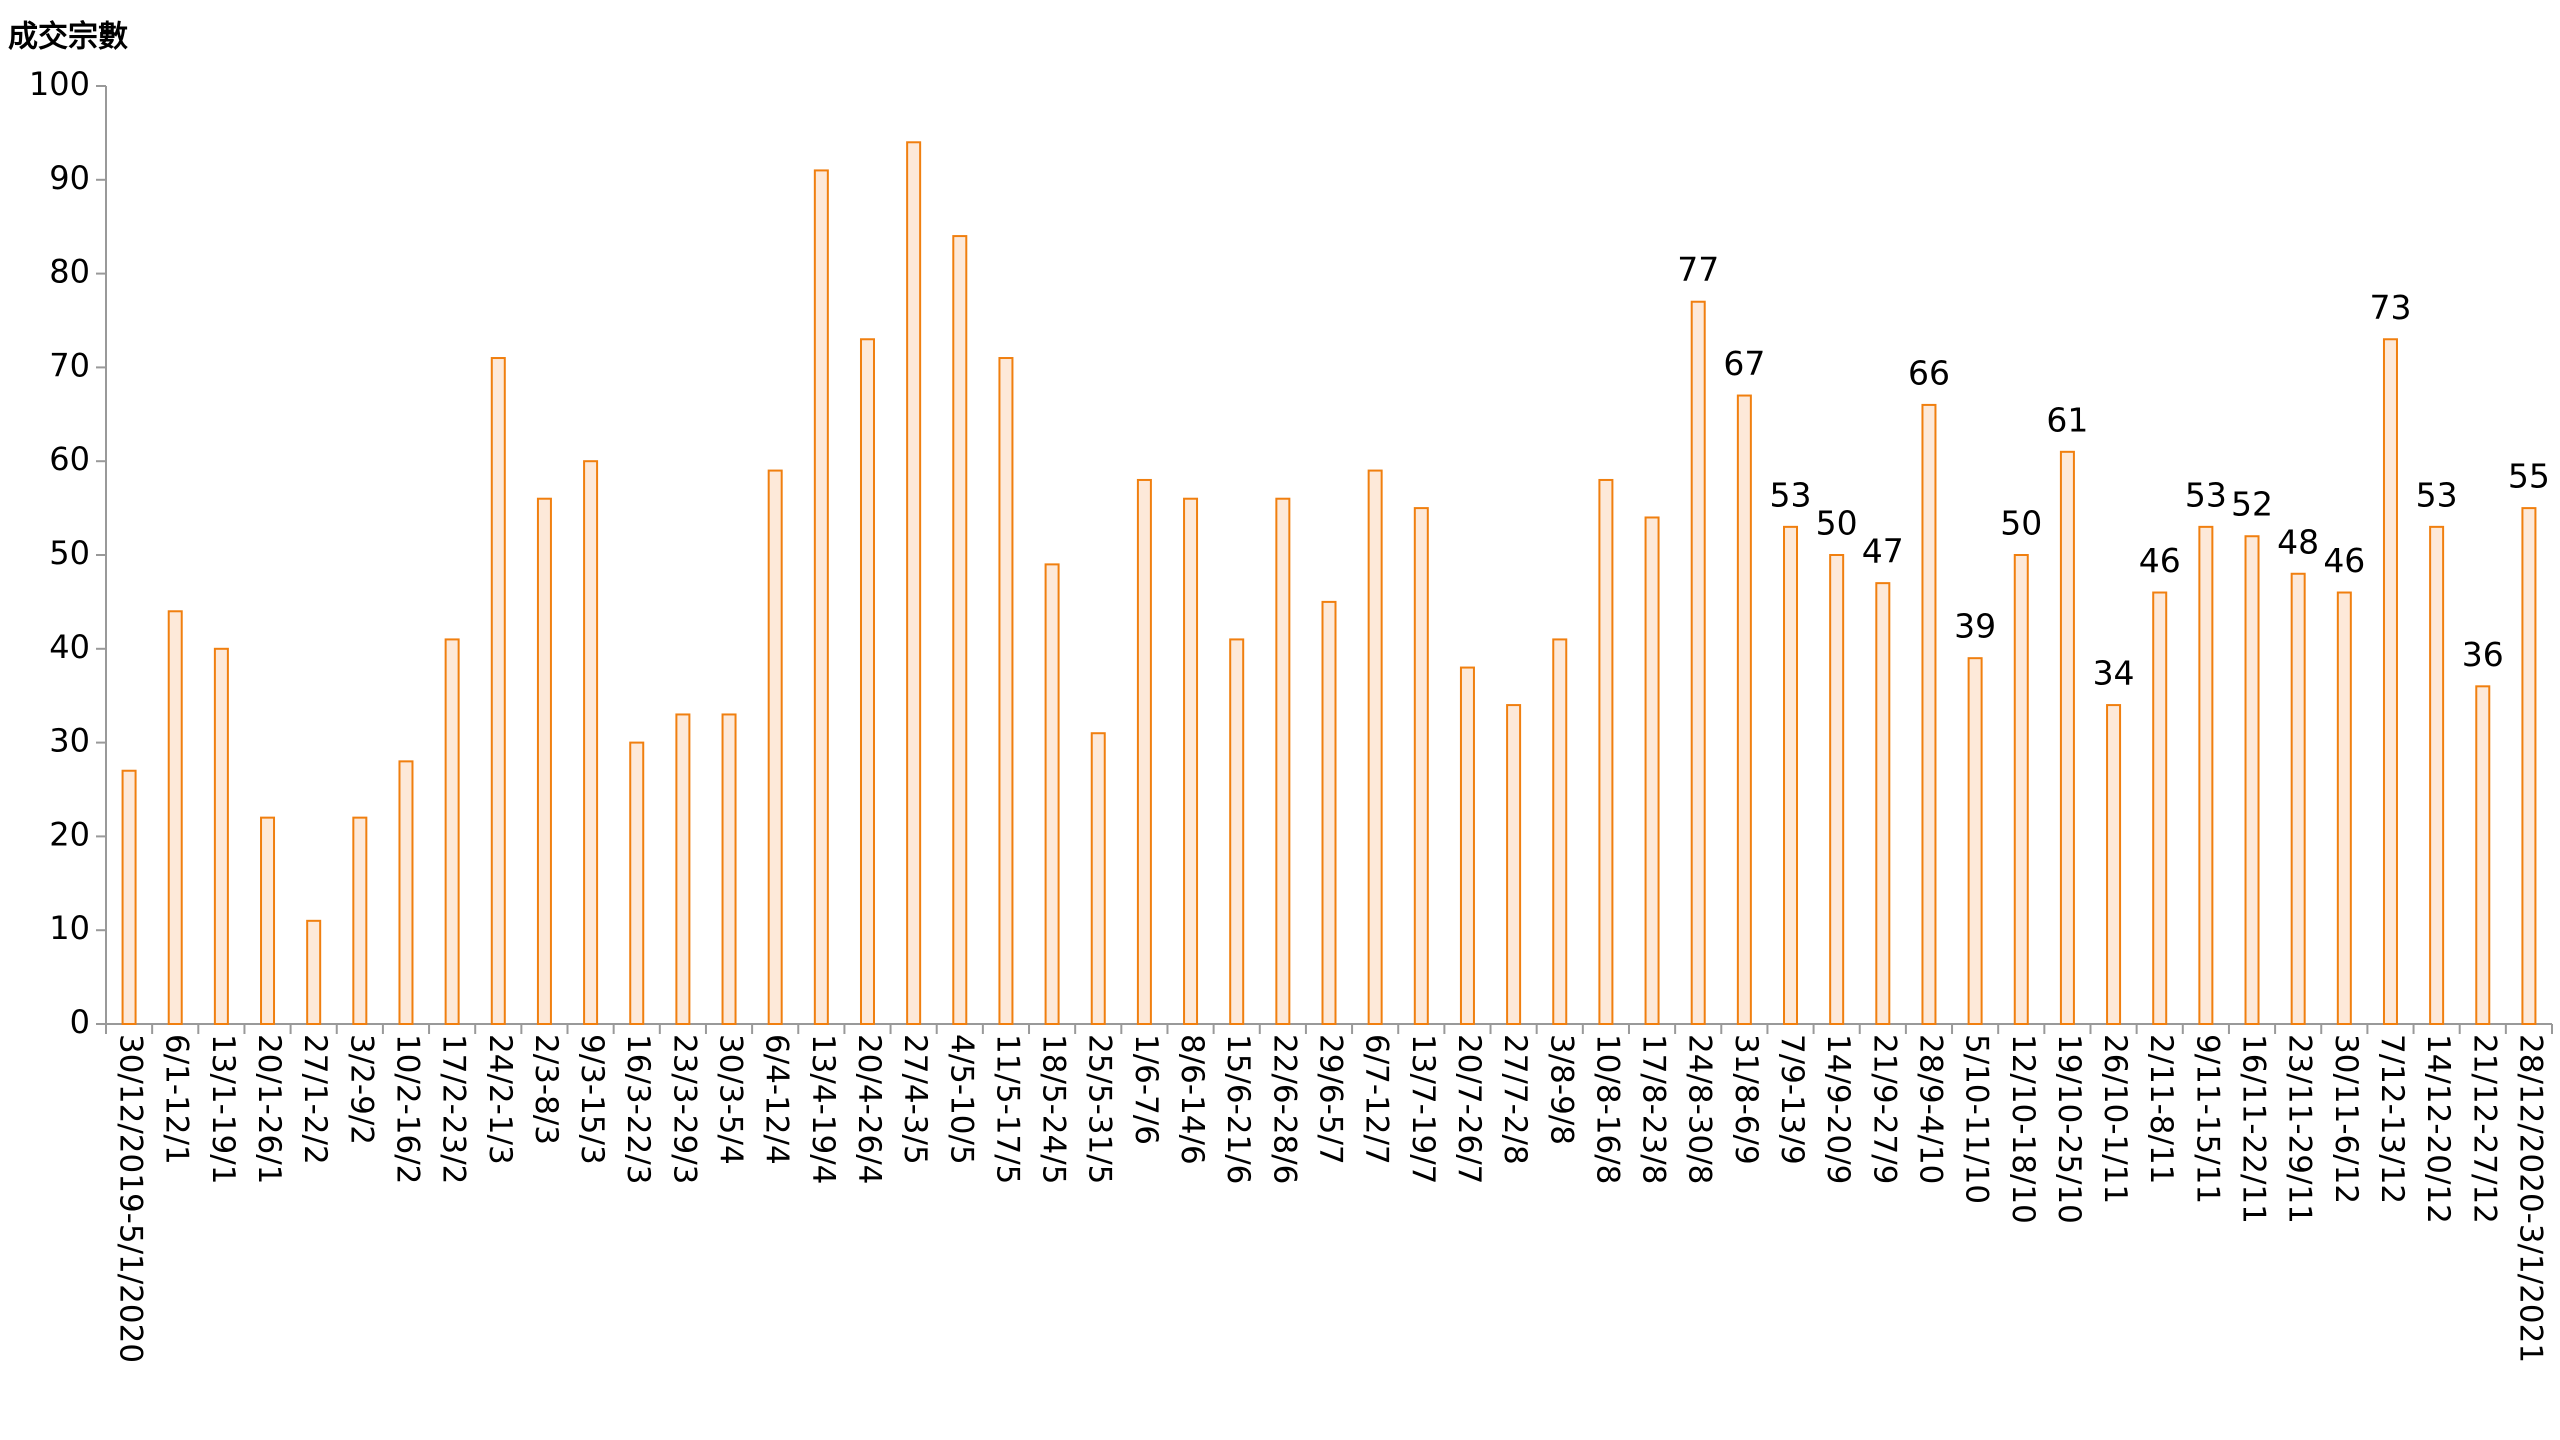 The image size is (2560, 1440). I want to click on data-label: 77, so click(1698, 269).